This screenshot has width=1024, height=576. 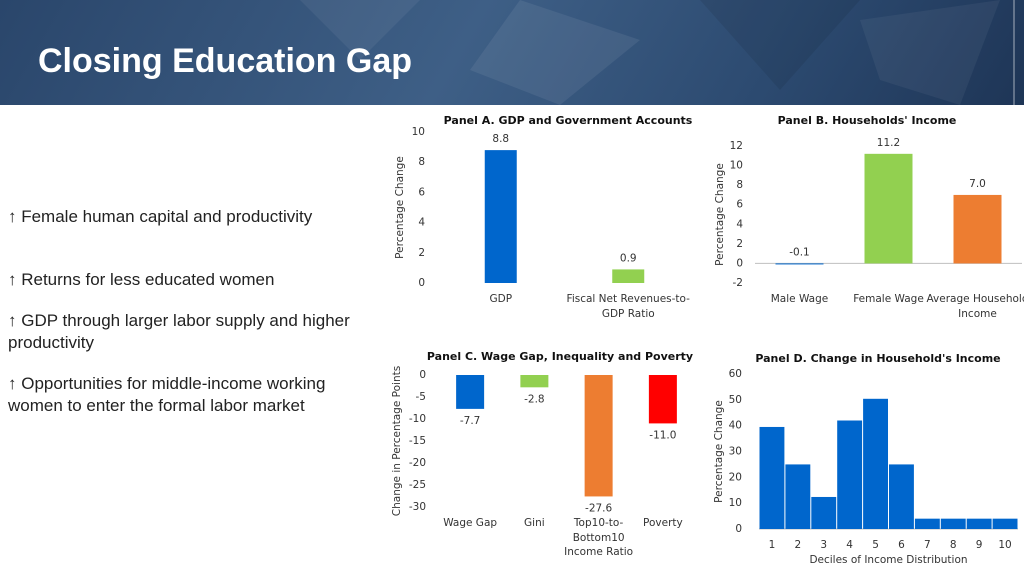 What do you see at coordinates (417, 507) in the screenshot?
I see `y-tick-label: -30` at bounding box center [417, 507].